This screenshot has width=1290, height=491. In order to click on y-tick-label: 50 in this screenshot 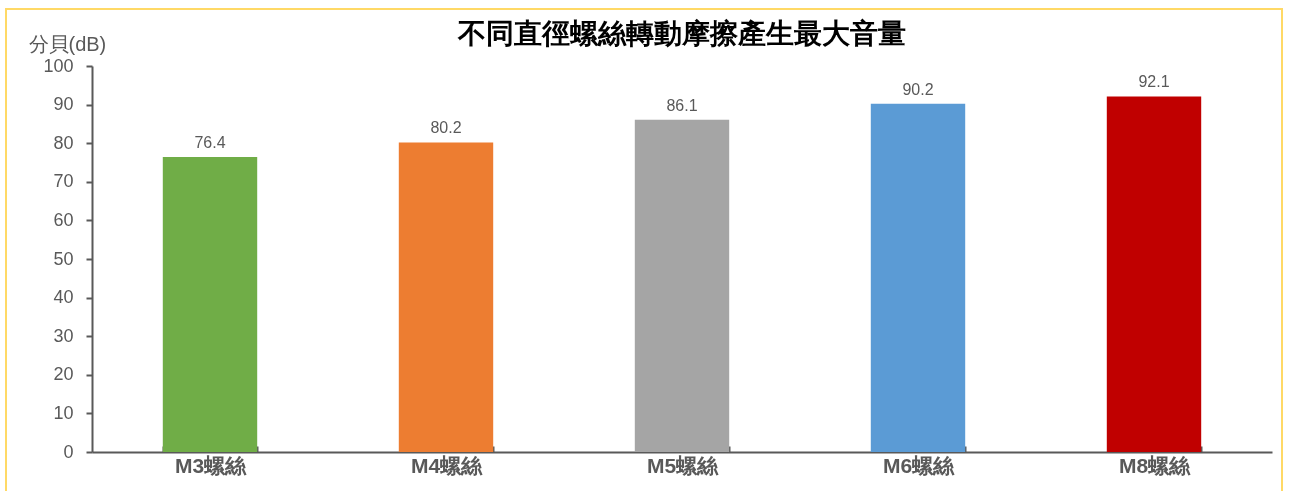, I will do `click(63, 258)`.